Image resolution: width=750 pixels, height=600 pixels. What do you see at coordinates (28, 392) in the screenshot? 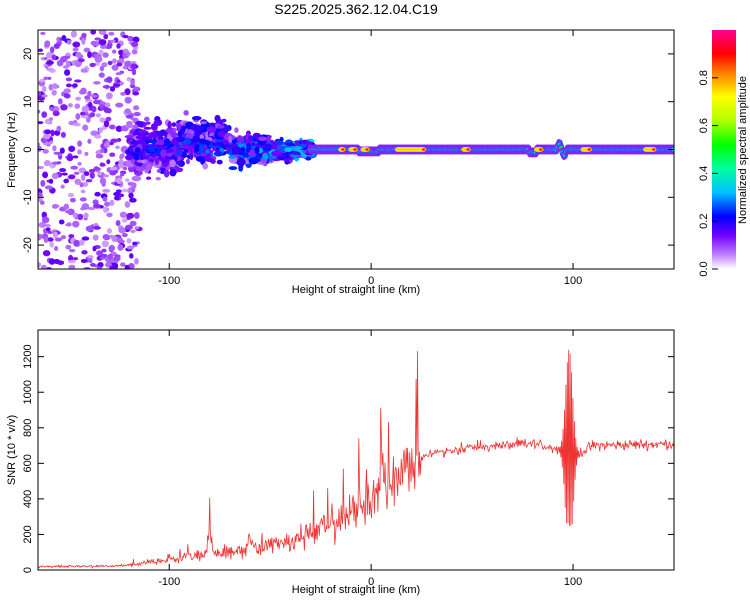
I see `snr-ytick-label-5: 1000` at bounding box center [28, 392].